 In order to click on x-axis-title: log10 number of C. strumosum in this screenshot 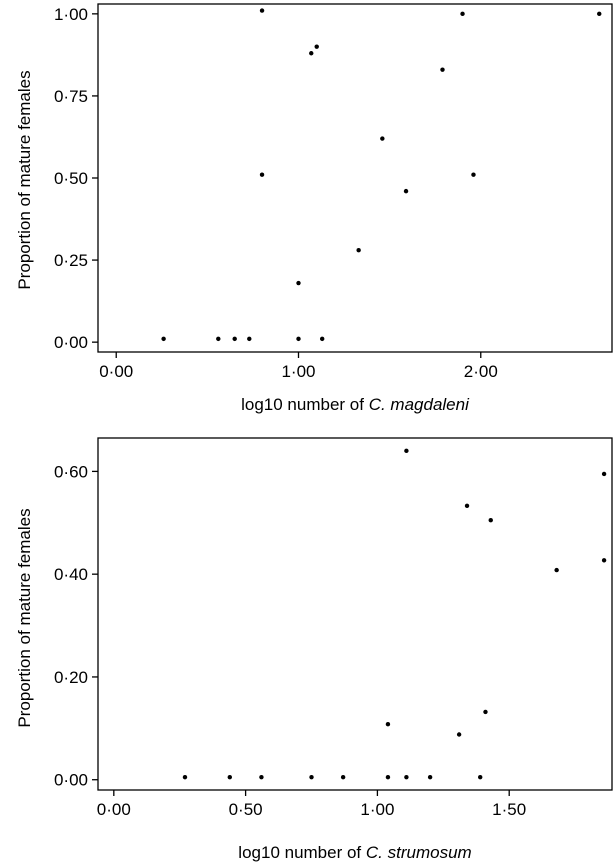, I will do `click(354, 852)`.